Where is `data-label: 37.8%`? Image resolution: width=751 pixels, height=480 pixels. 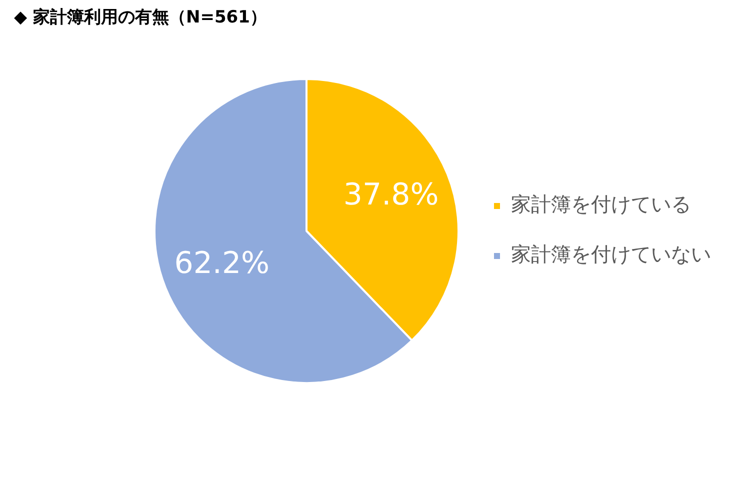 data-label: 37.8% is located at coordinates (391, 195).